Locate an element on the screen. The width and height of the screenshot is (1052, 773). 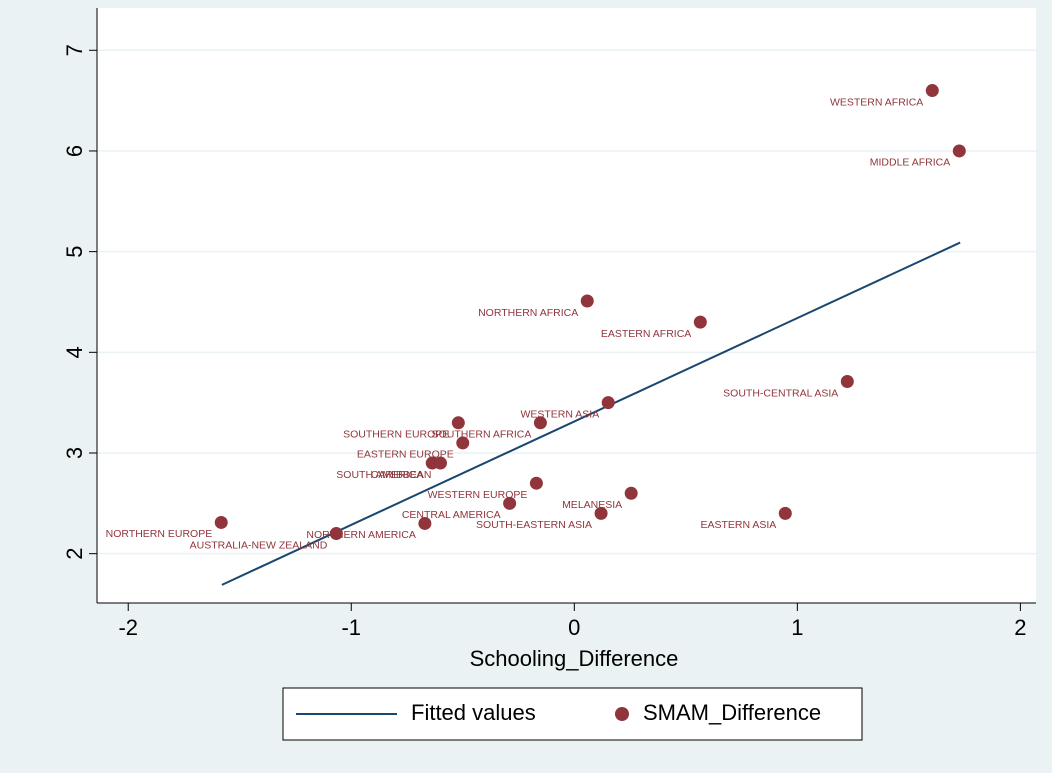
y-tick-label: 6 is located at coordinates (74, 151).